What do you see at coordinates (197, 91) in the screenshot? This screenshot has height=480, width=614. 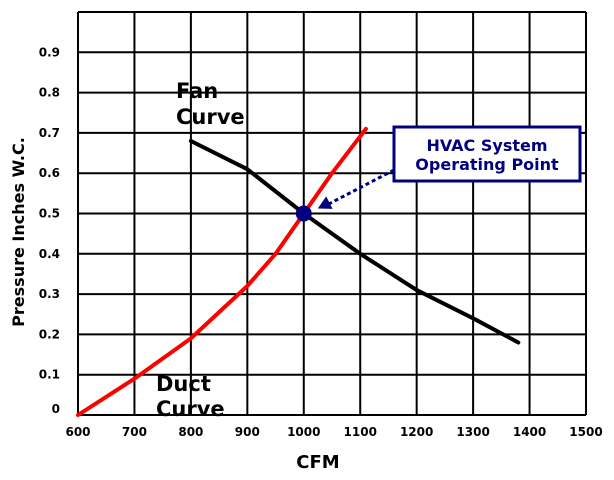 I see `fan-curve-label-line1: Fan` at bounding box center [197, 91].